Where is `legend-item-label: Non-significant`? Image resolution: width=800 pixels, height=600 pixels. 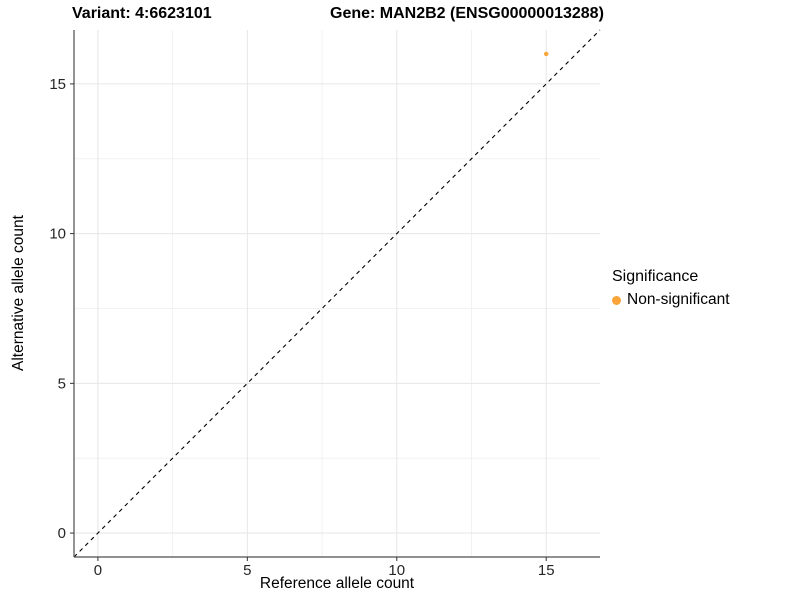
legend-item-label: Non-significant is located at coordinates (678, 299).